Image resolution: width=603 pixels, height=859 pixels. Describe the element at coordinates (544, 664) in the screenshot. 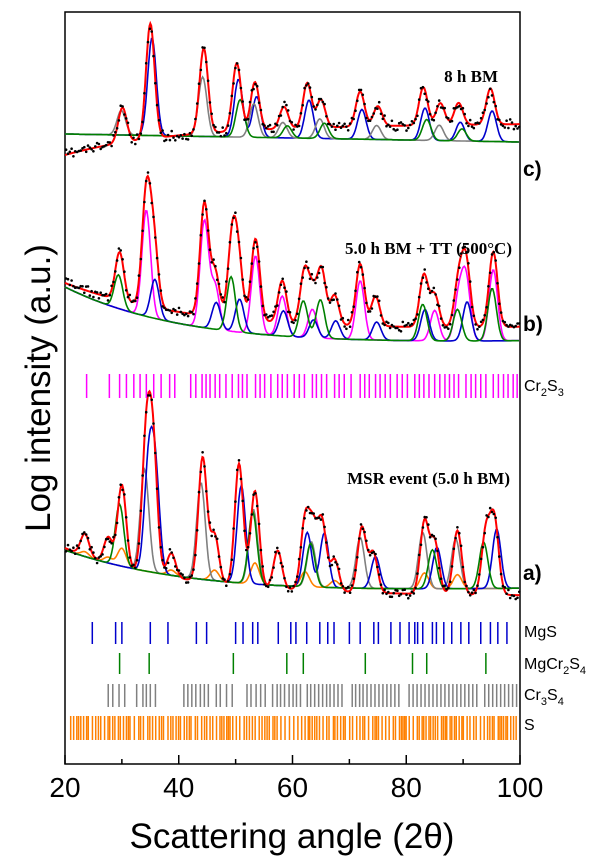

I see `legend-mgcr2s4-base: MgCr` at that location.